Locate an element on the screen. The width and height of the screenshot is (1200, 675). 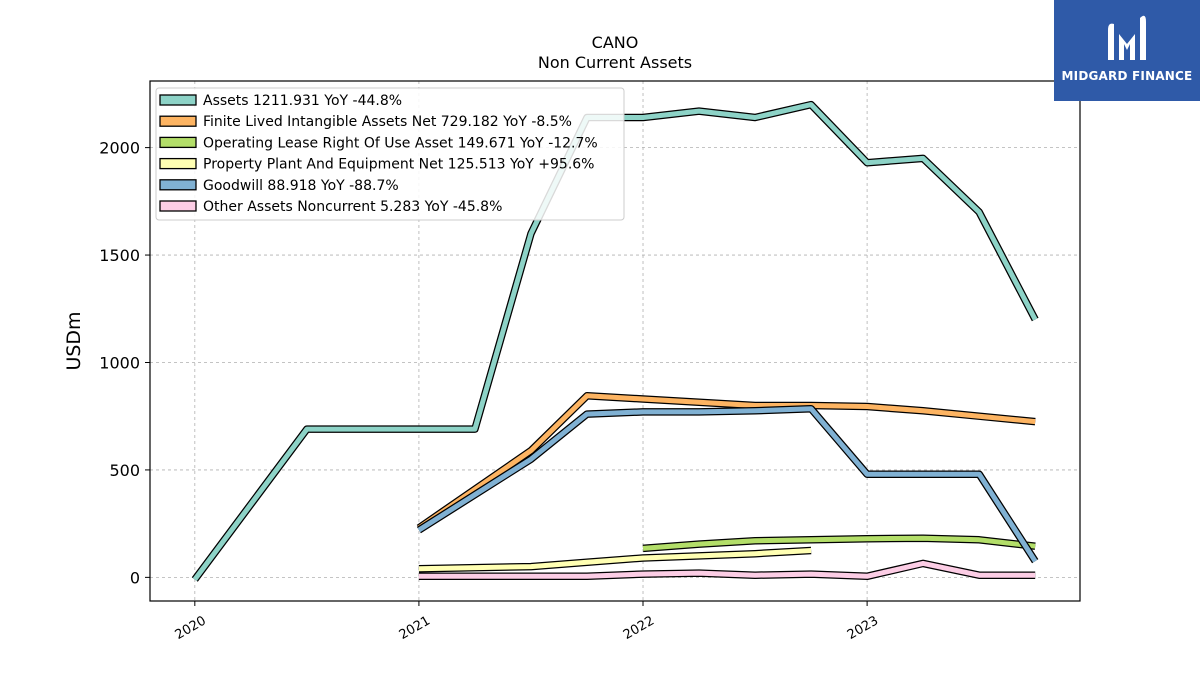
legend-item: Assets 1211.931 YoY -44.8% is located at coordinates (280, 101).